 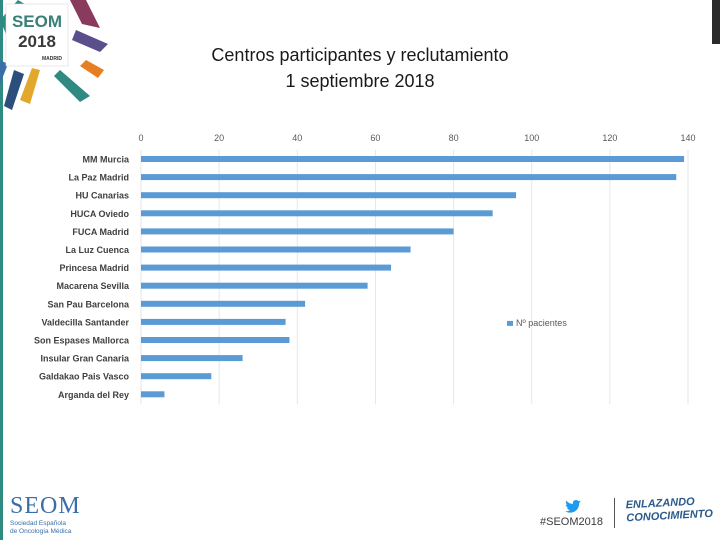 I want to click on x-tick-label: 60, so click(x=375, y=138).